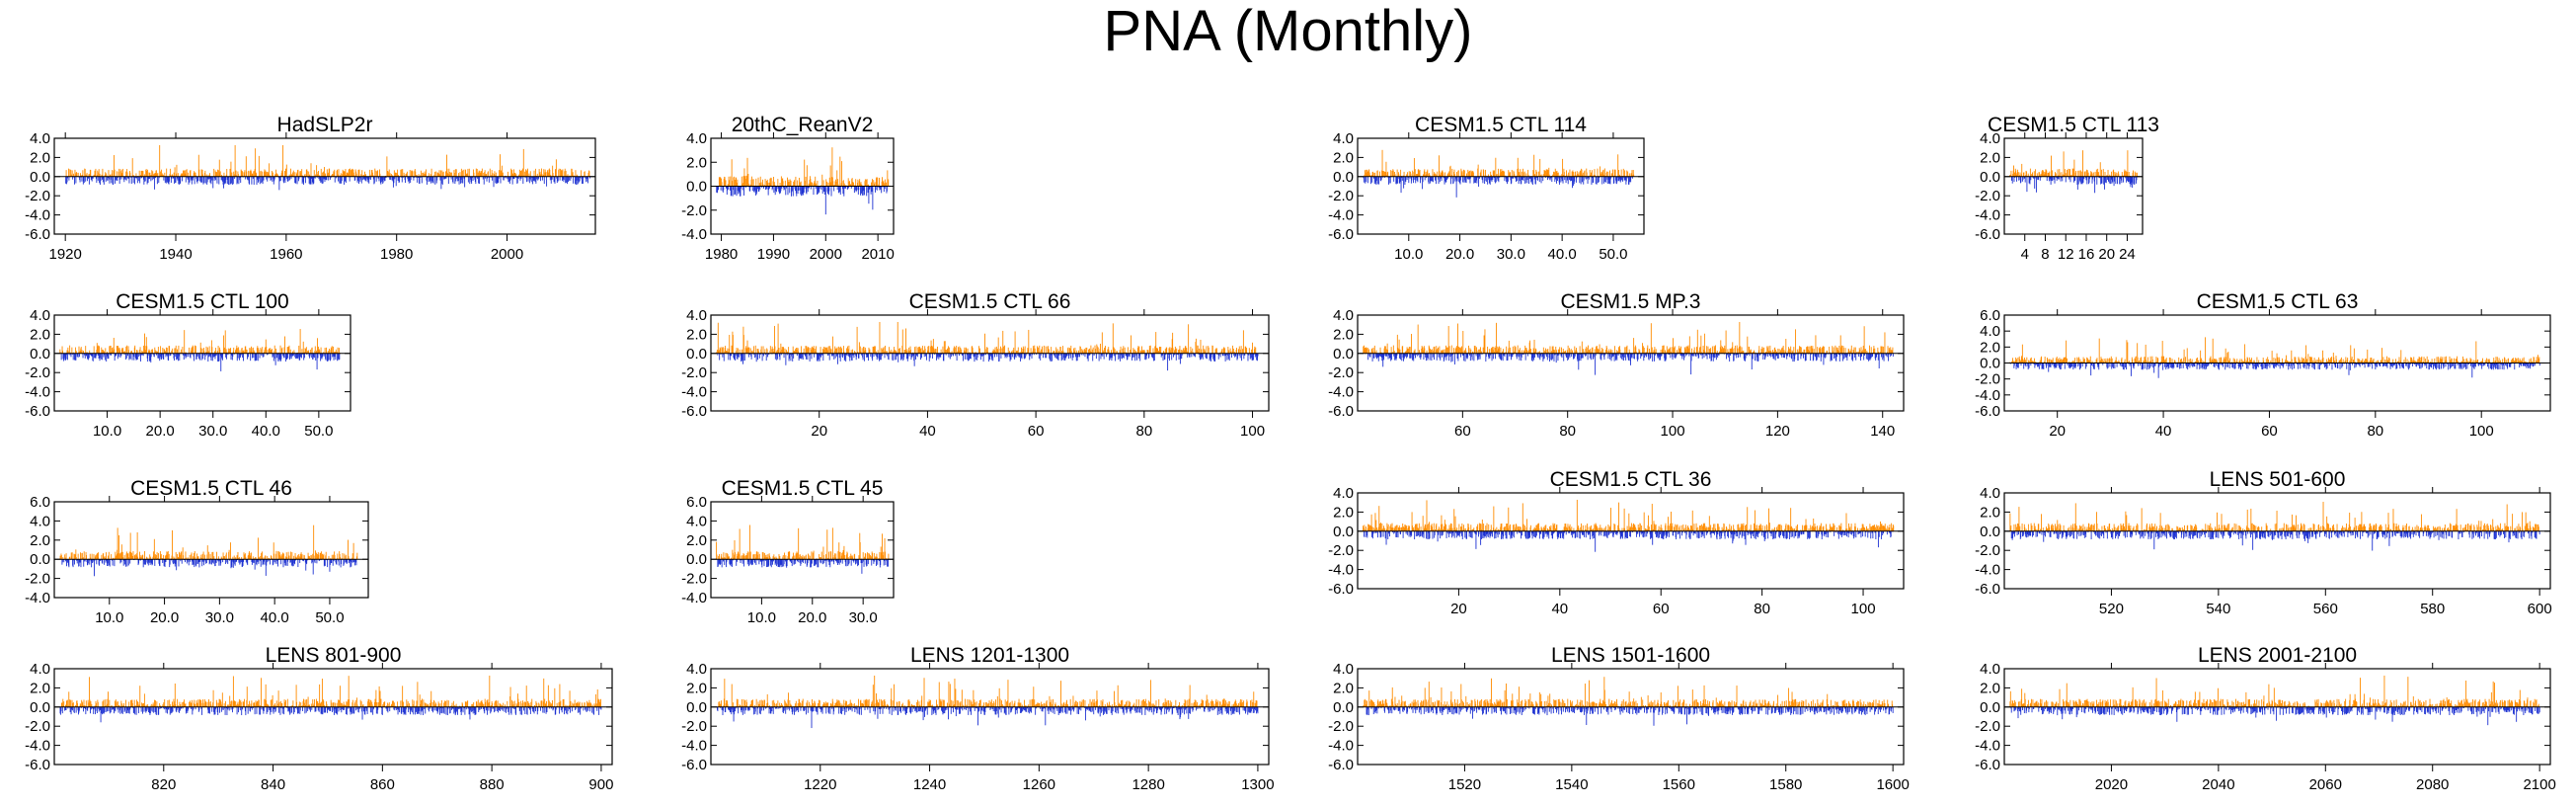 Image resolution: width=2576 pixels, height=807 pixels. What do you see at coordinates (694, 372) in the screenshot?
I see `y-tick-label: -2.0` at bounding box center [694, 372].